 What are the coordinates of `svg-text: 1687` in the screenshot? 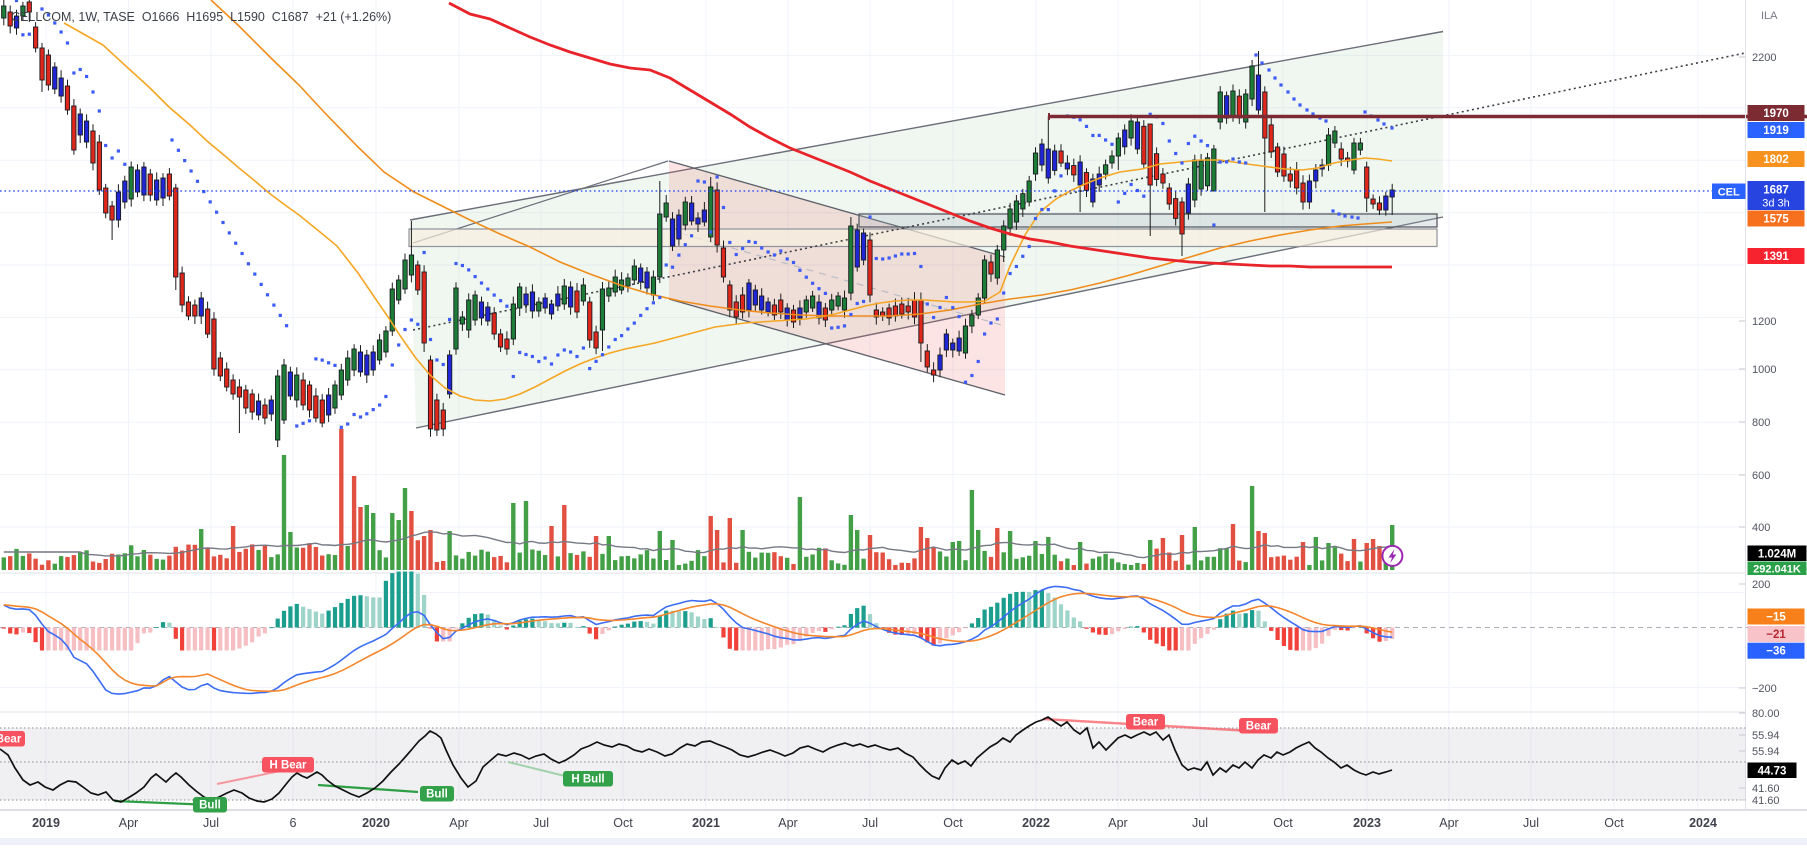 It's located at (1776, 191).